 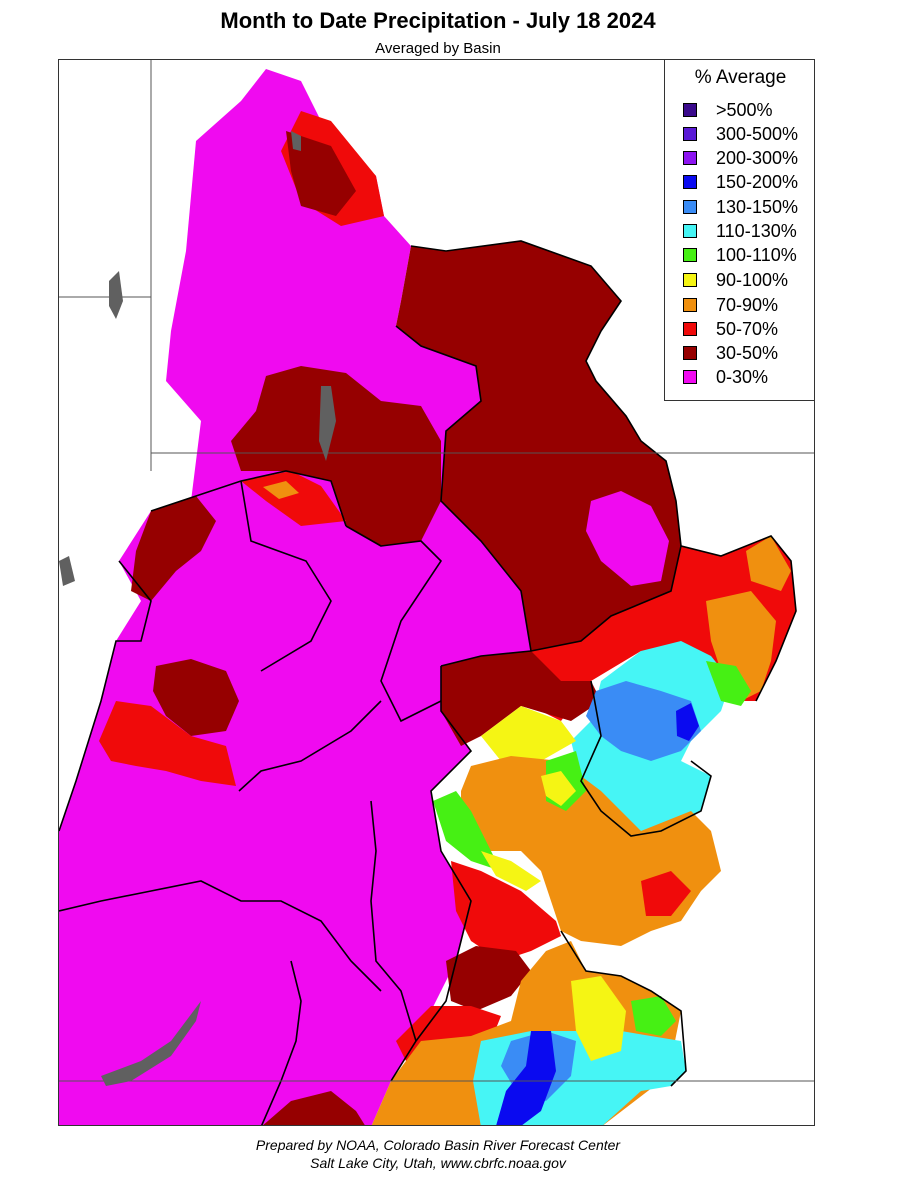 I want to click on basin-region-90-100-west-strip, so click(x=511, y=871).